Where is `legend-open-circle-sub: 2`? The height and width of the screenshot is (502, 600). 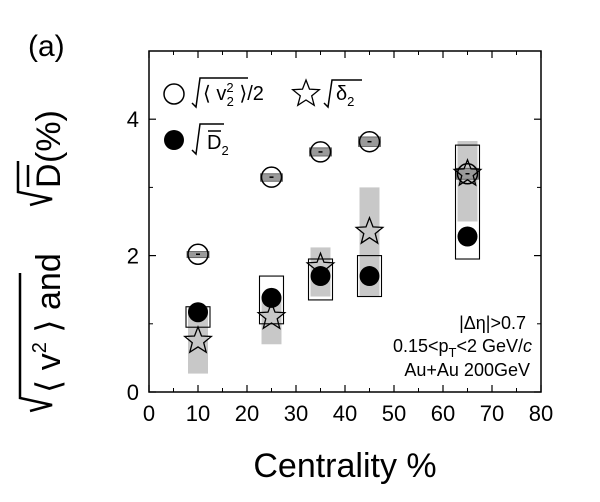
legend-open-circle-sub: 2 is located at coordinates (230, 101).